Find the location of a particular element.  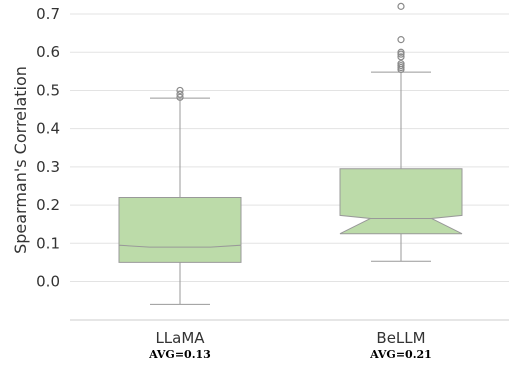

y-axis-label: Spearman's Correlation is located at coordinates (20, 160).